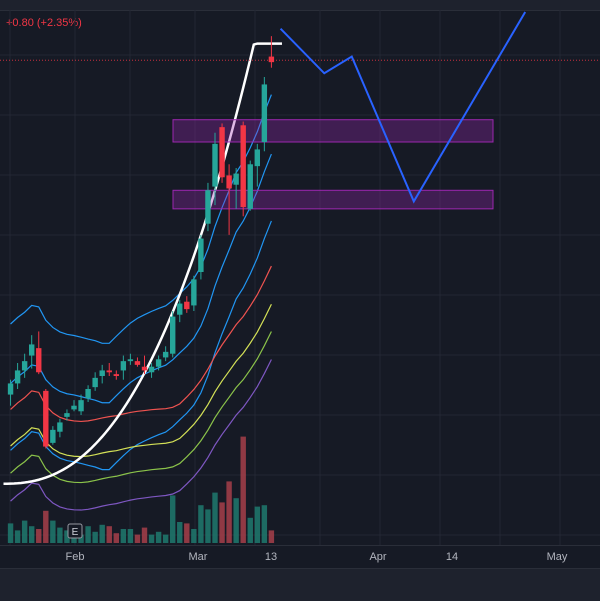  I want to click on purple-average-line, so click(141, 435).